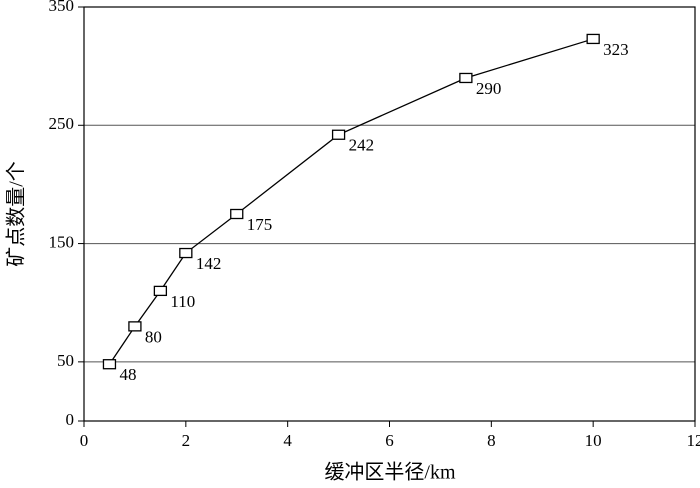 This screenshot has height=488, width=700. Describe the element at coordinates (62, 7) in the screenshot. I see `y-tick-label: 350` at that location.